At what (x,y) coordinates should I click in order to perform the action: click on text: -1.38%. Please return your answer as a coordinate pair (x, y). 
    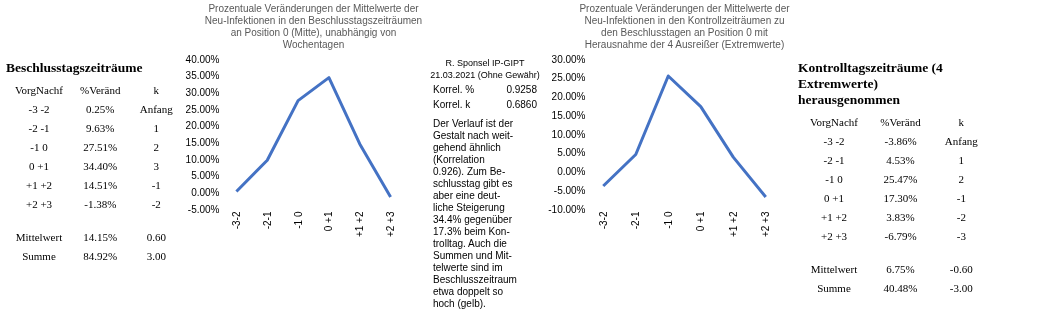
    Looking at the image, I should click on (100, 204).